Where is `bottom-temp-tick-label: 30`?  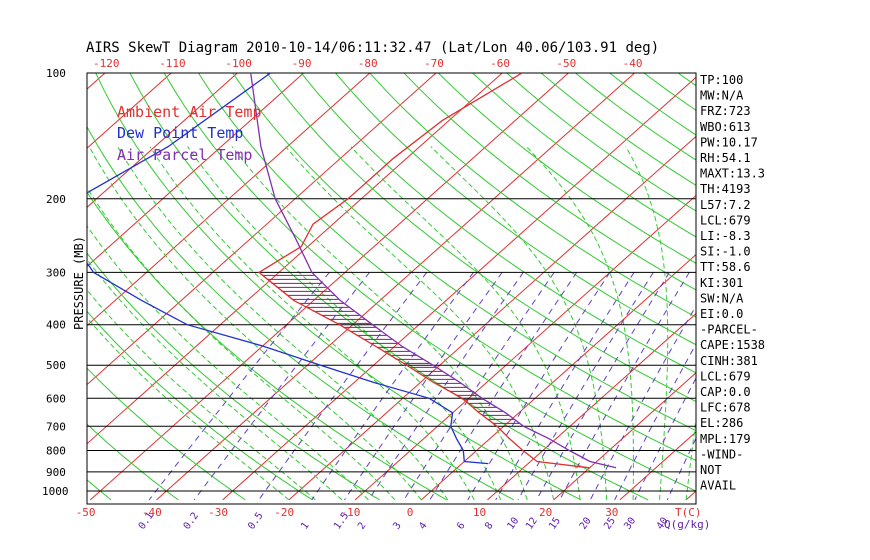
bottom-temp-tick-label: 30 is located at coordinates (611, 512).